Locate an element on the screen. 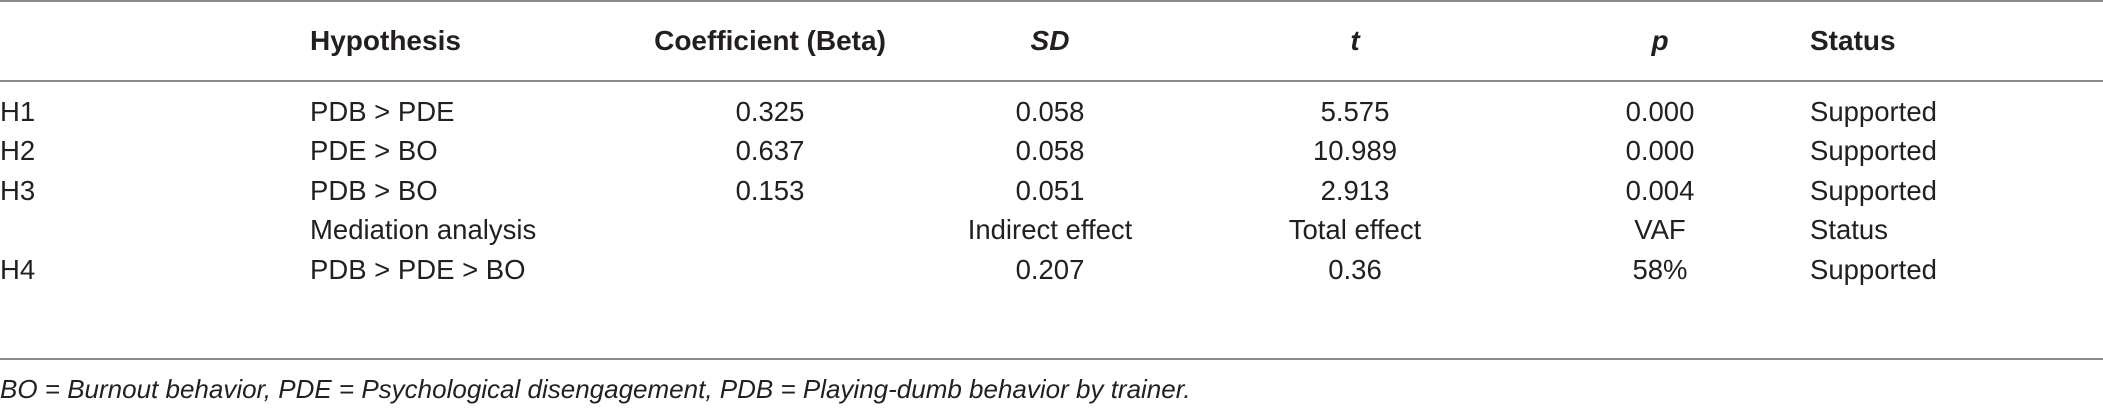  header-p: p is located at coordinates (1660, 40).